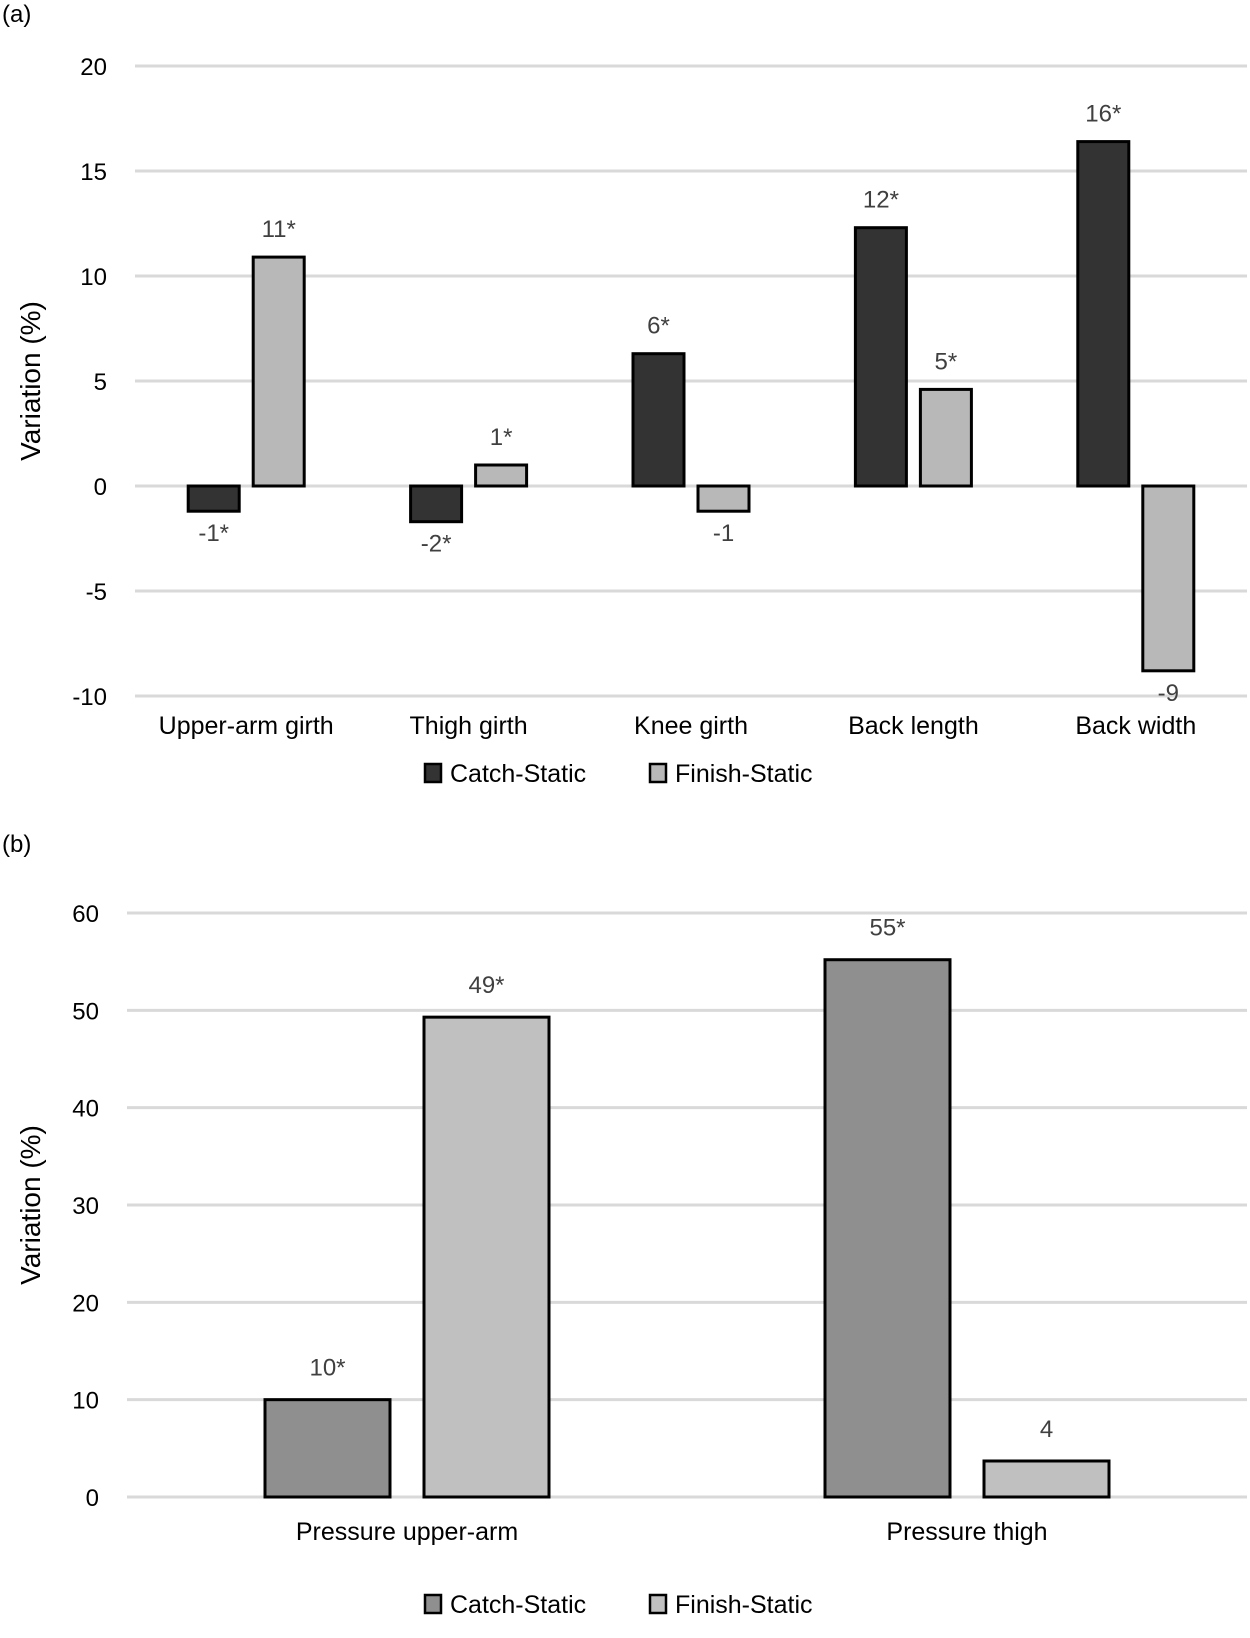  I want to click on y-tick-label: 15, so click(93, 172).